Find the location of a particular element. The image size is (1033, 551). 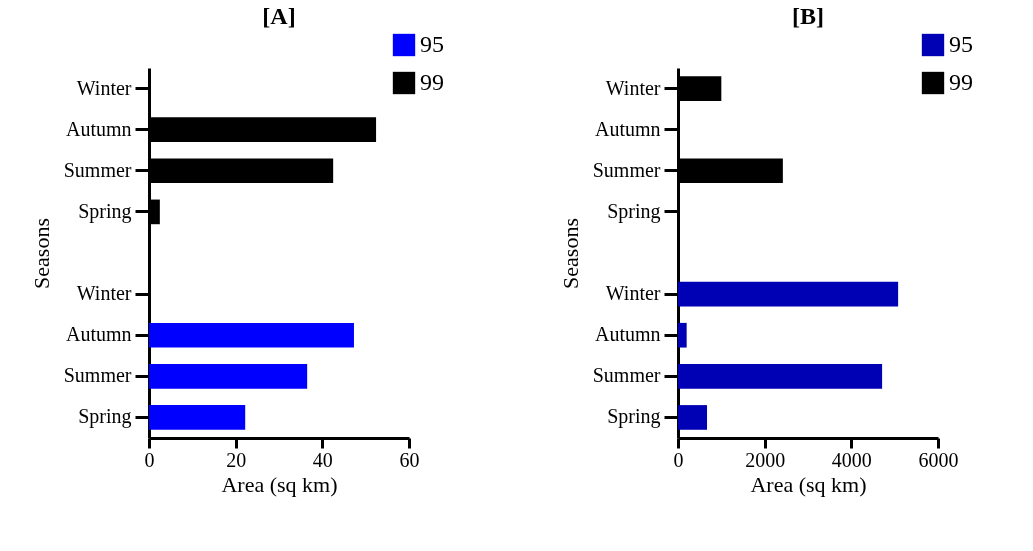

x-tick-label: 4000 is located at coordinates (851, 459).